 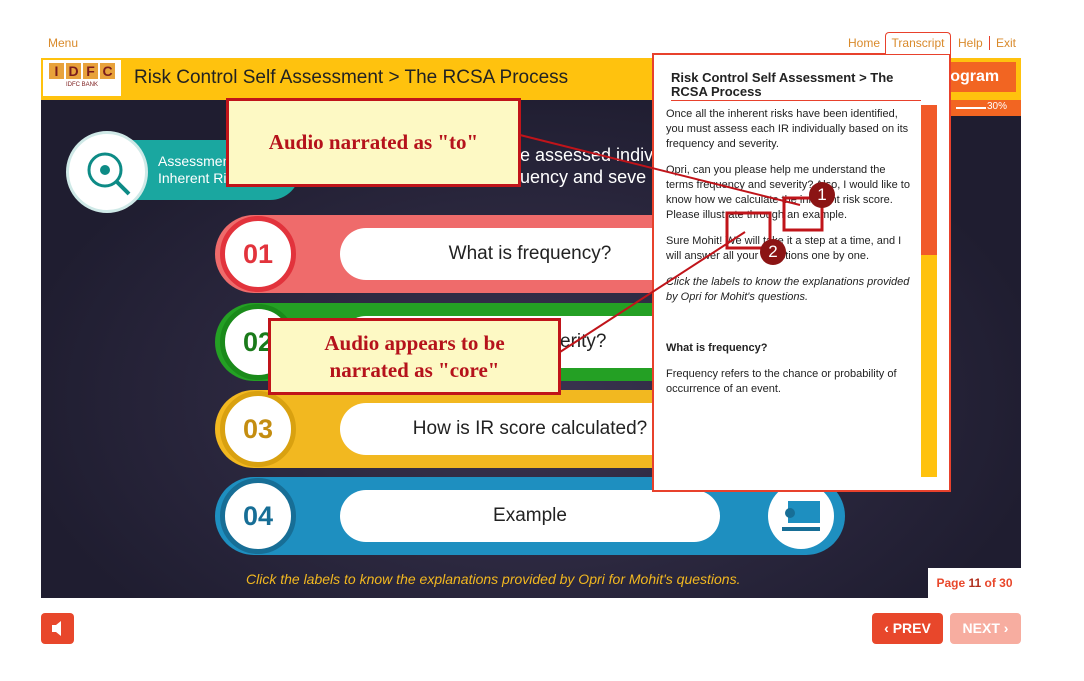 What do you see at coordinates (974, 43) in the screenshot?
I see `nav-help: Help` at bounding box center [974, 43].